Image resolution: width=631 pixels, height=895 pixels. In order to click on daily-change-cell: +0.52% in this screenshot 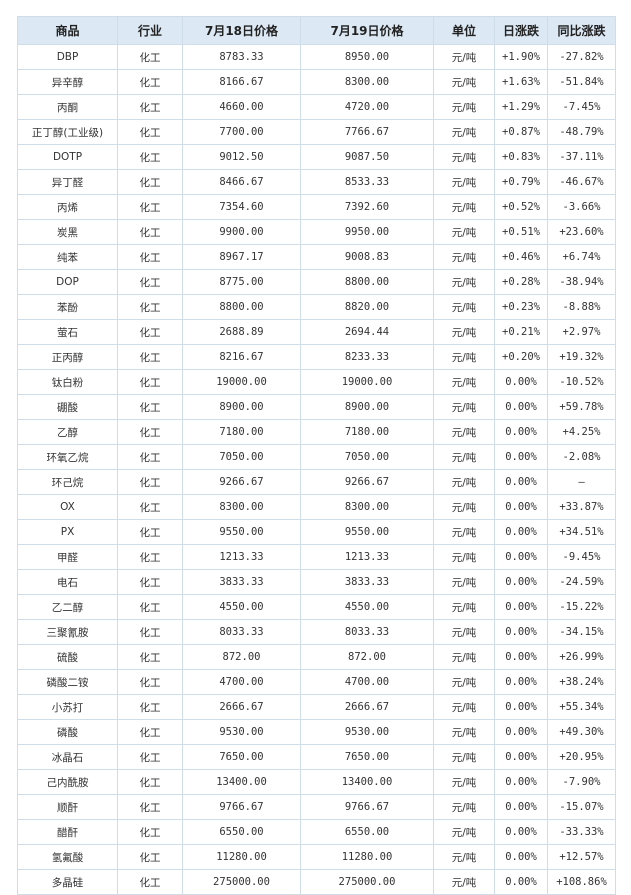, I will do `click(521, 207)`.